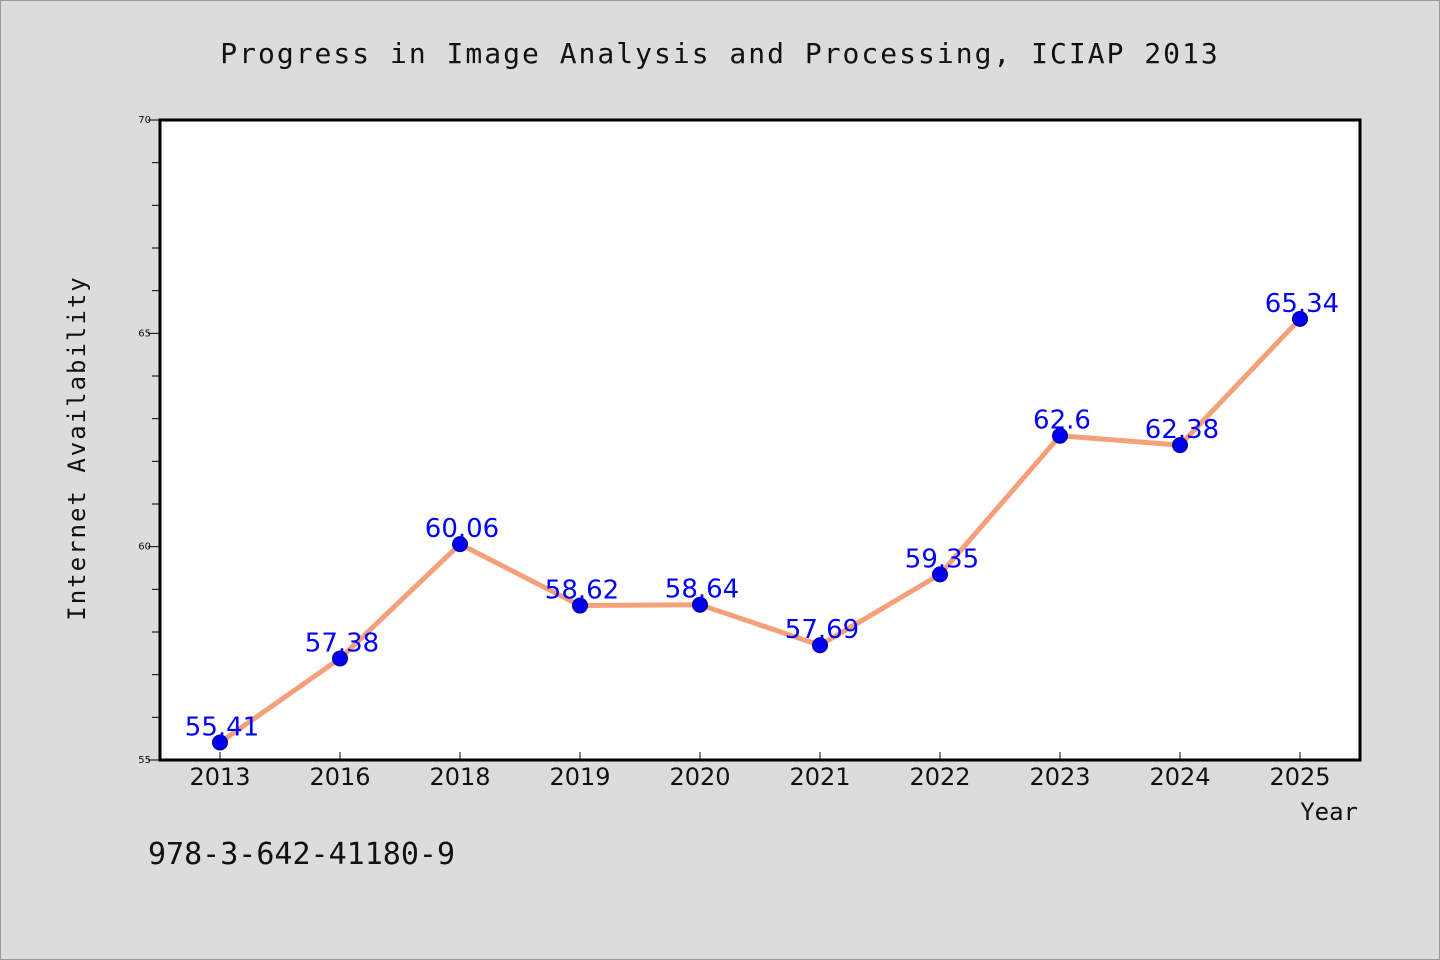 The image size is (1440, 960). Describe the element at coordinates (1182, 430) in the screenshot. I see `data-label: 62.38` at that location.